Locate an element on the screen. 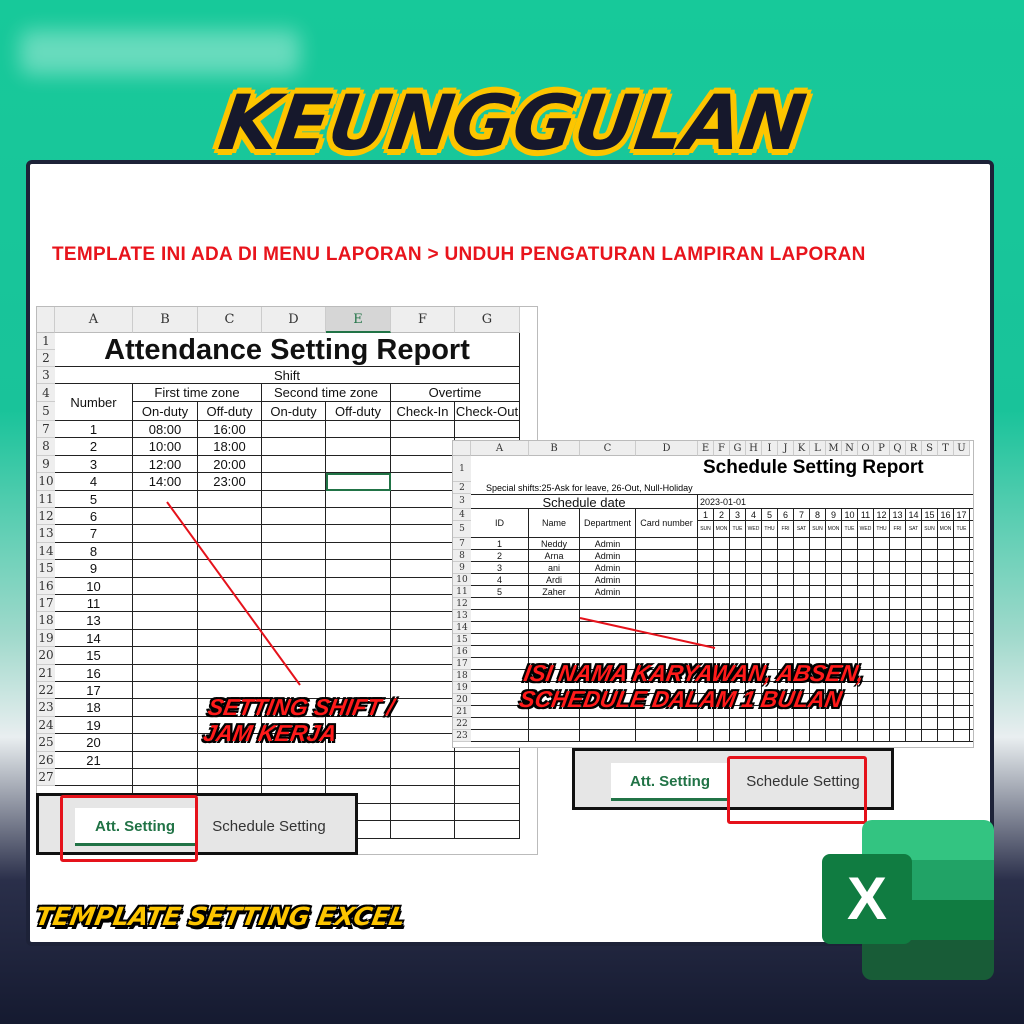 This screenshot has height=1024, width=1024. excel-x-letter: X is located at coordinates (867, 899).